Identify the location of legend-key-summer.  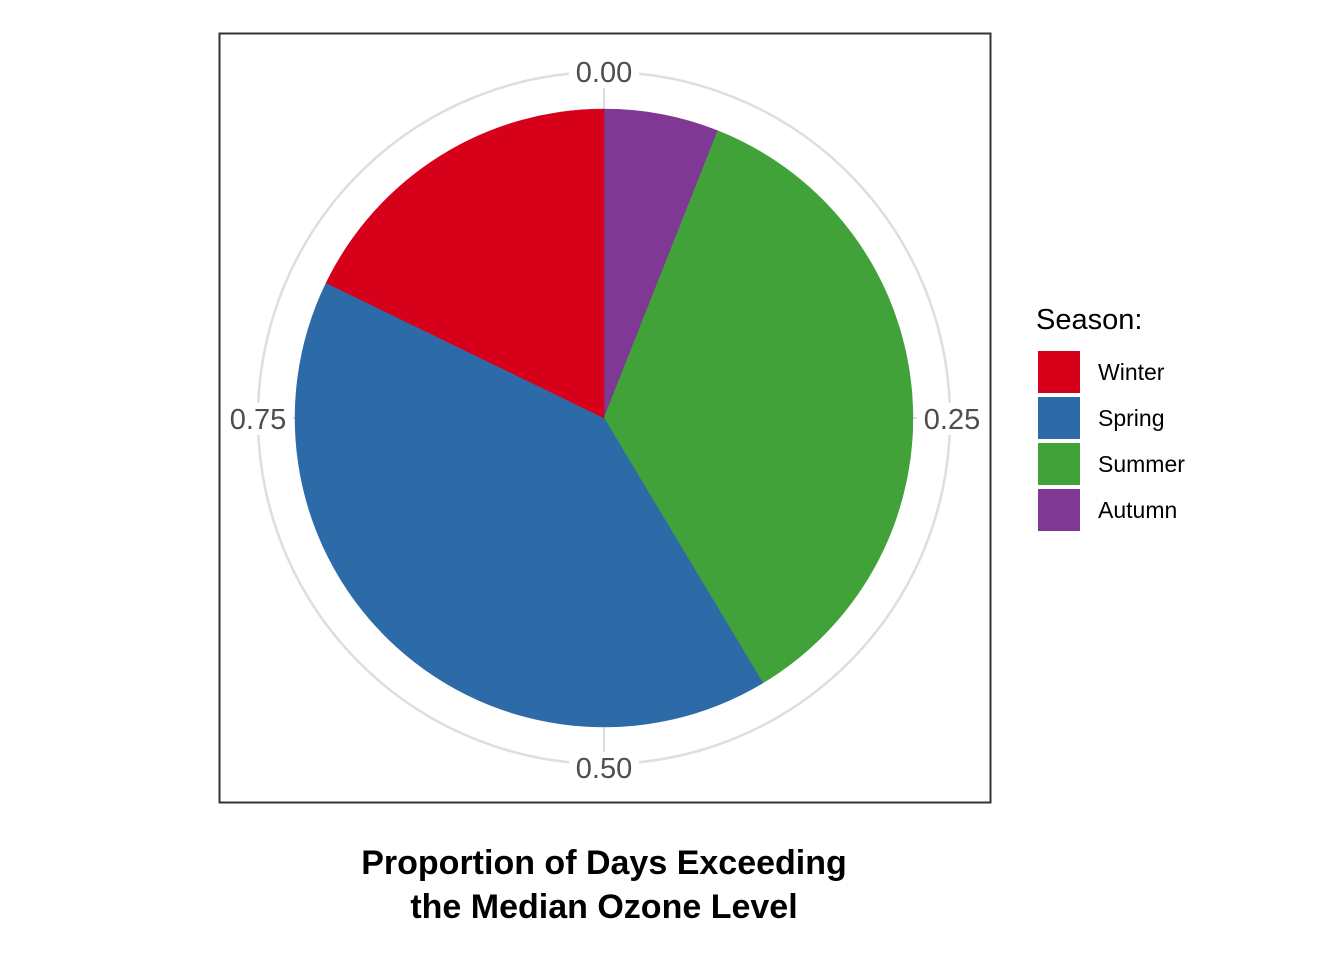
(1059, 464).